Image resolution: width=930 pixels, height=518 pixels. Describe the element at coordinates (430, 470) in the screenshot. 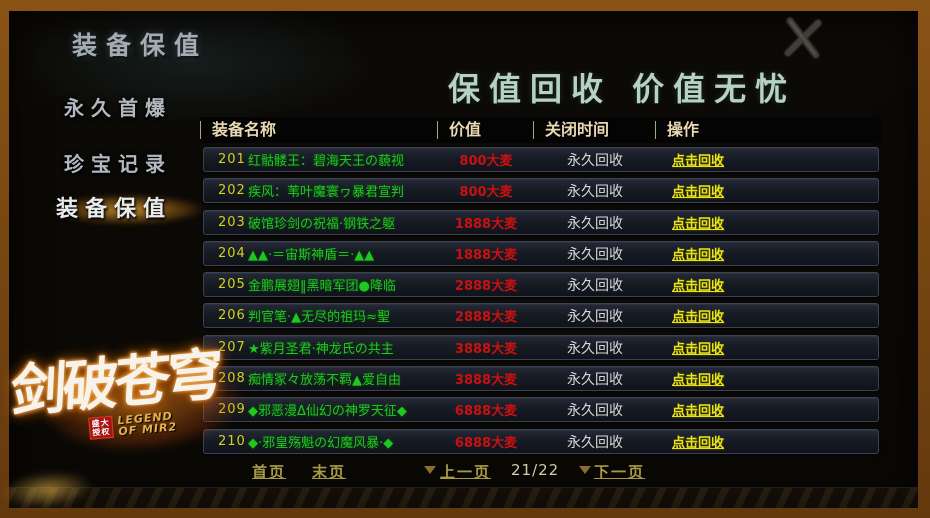

I see `prev-page-arrow-icon` at that location.